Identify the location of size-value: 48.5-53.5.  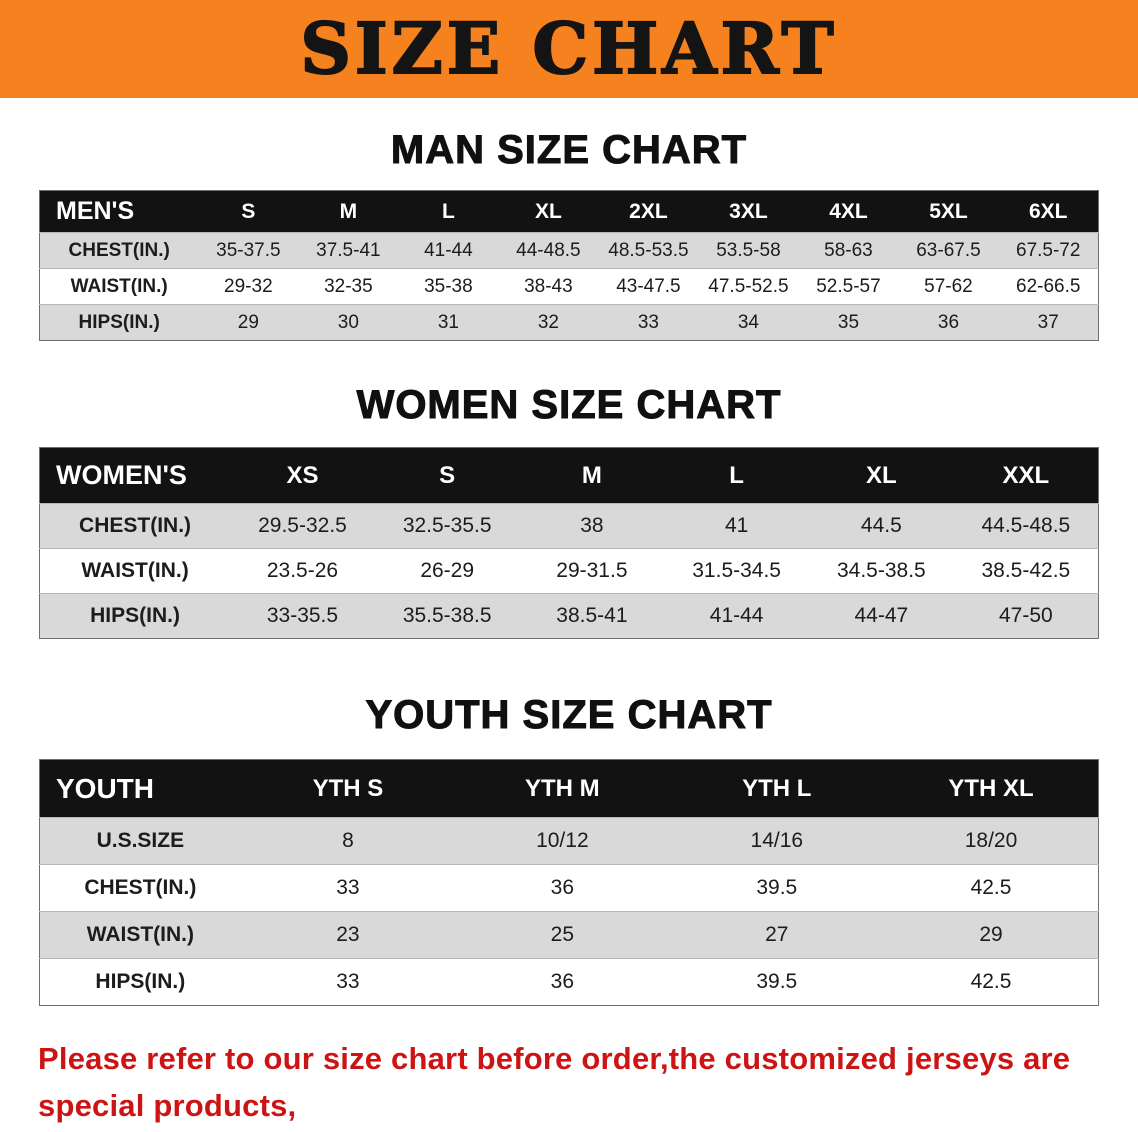
(648, 250).